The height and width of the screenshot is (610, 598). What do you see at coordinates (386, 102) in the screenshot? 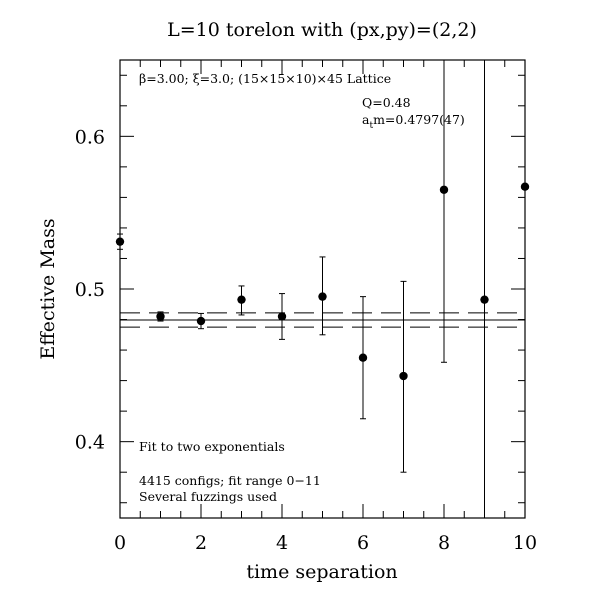
I see `annotation-q: Q=0.48` at bounding box center [386, 102].